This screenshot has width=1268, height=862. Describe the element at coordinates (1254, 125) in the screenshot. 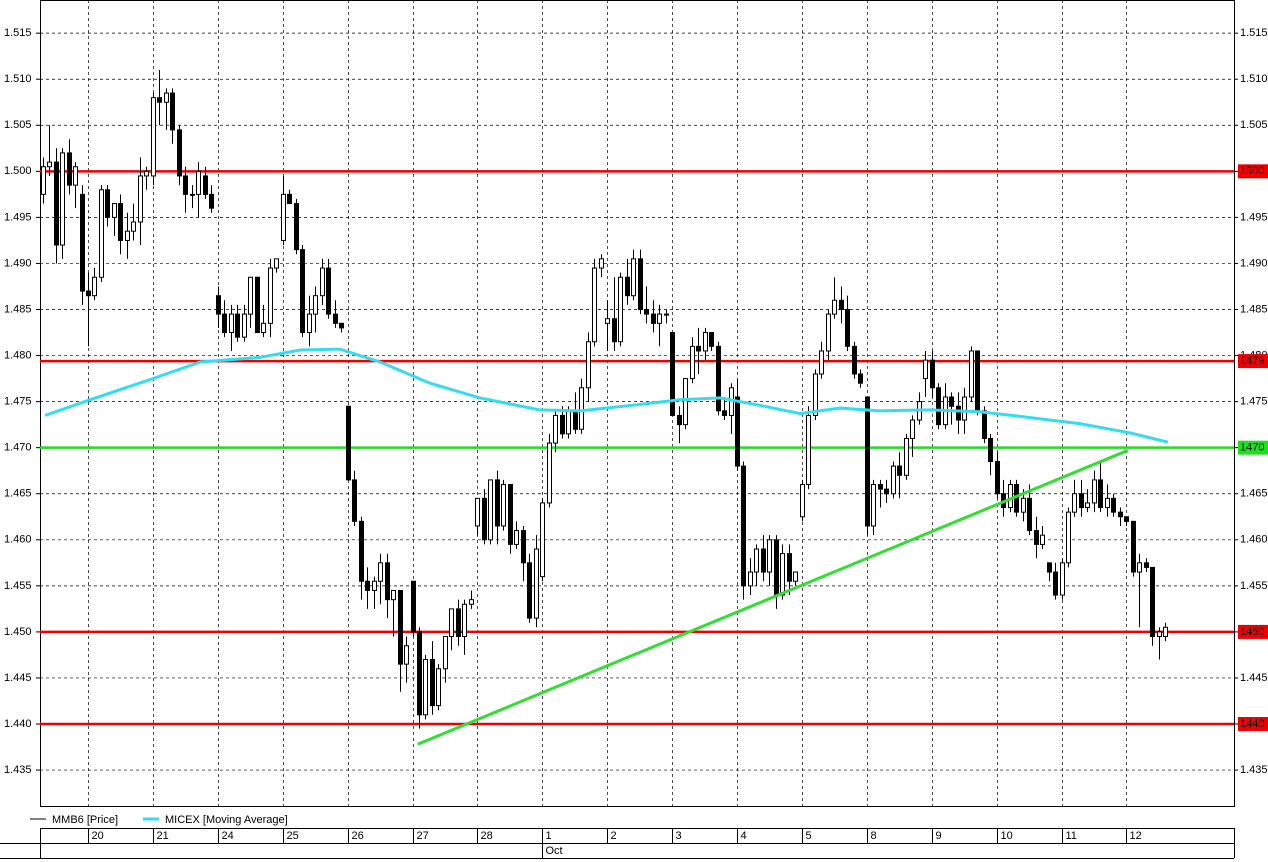

I see `y-tick-label-right: 1.505` at that location.